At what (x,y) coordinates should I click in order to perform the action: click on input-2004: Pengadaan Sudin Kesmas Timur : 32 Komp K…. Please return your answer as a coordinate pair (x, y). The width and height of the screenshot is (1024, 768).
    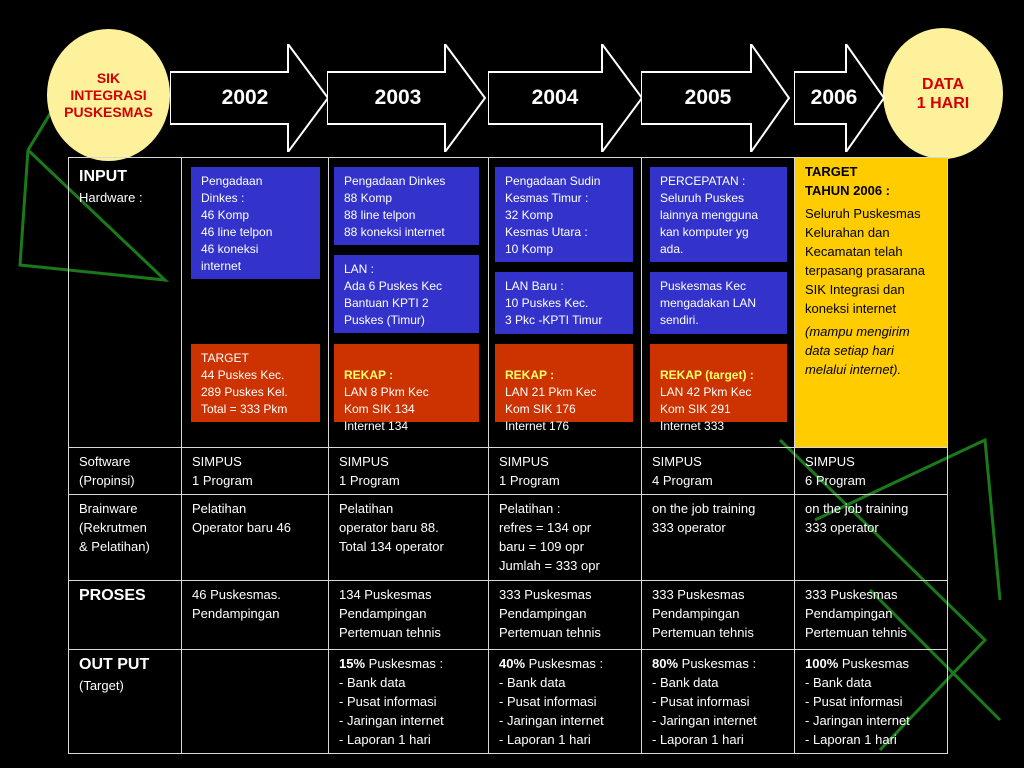
    Looking at the image, I should click on (565, 302).